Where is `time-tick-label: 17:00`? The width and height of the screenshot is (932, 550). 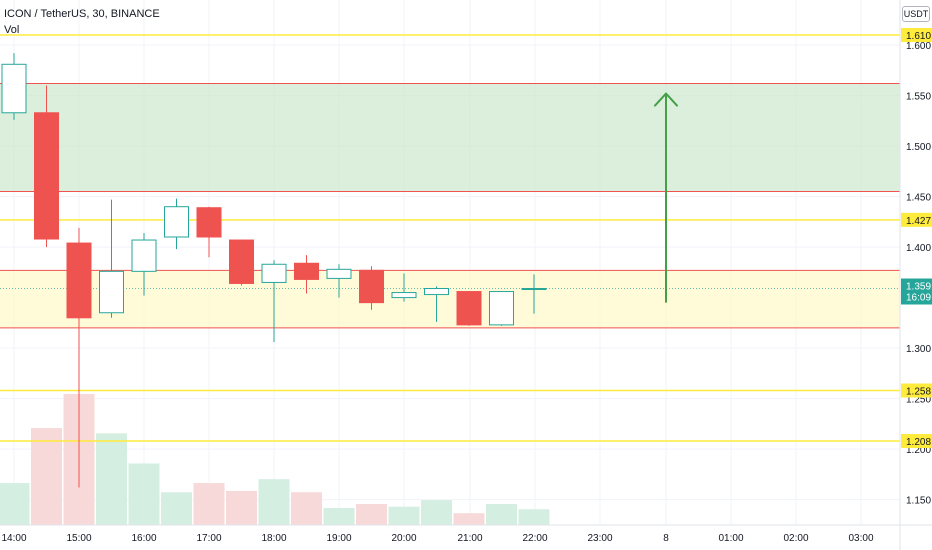 time-tick-label: 17:00 is located at coordinates (208, 538).